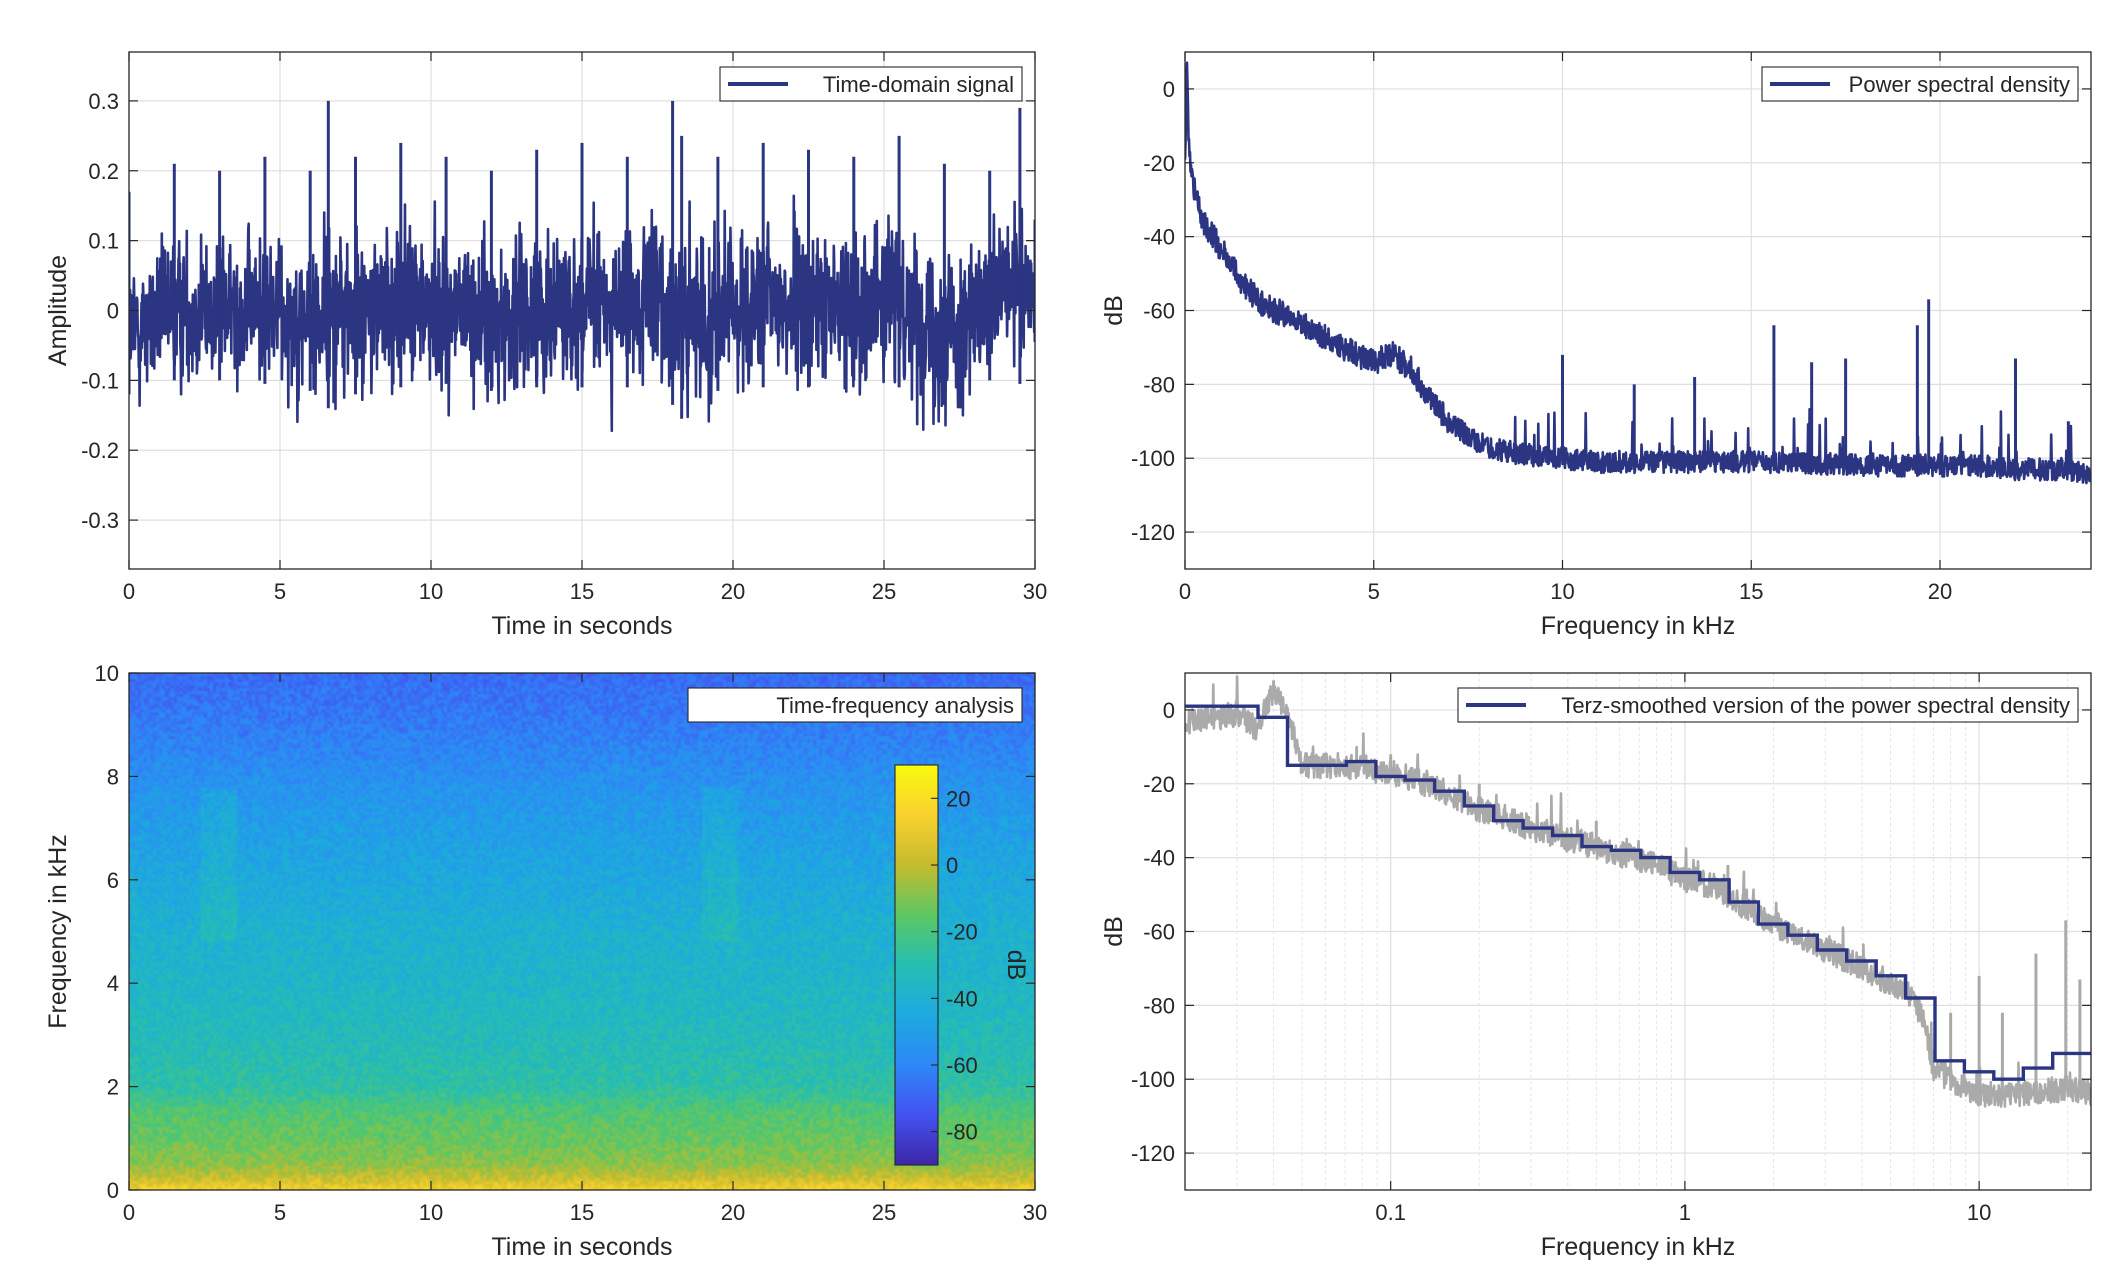 This screenshot has width=2126, height=1276. I want to click on legend: Time-frequency analysis, so click(855, 705).